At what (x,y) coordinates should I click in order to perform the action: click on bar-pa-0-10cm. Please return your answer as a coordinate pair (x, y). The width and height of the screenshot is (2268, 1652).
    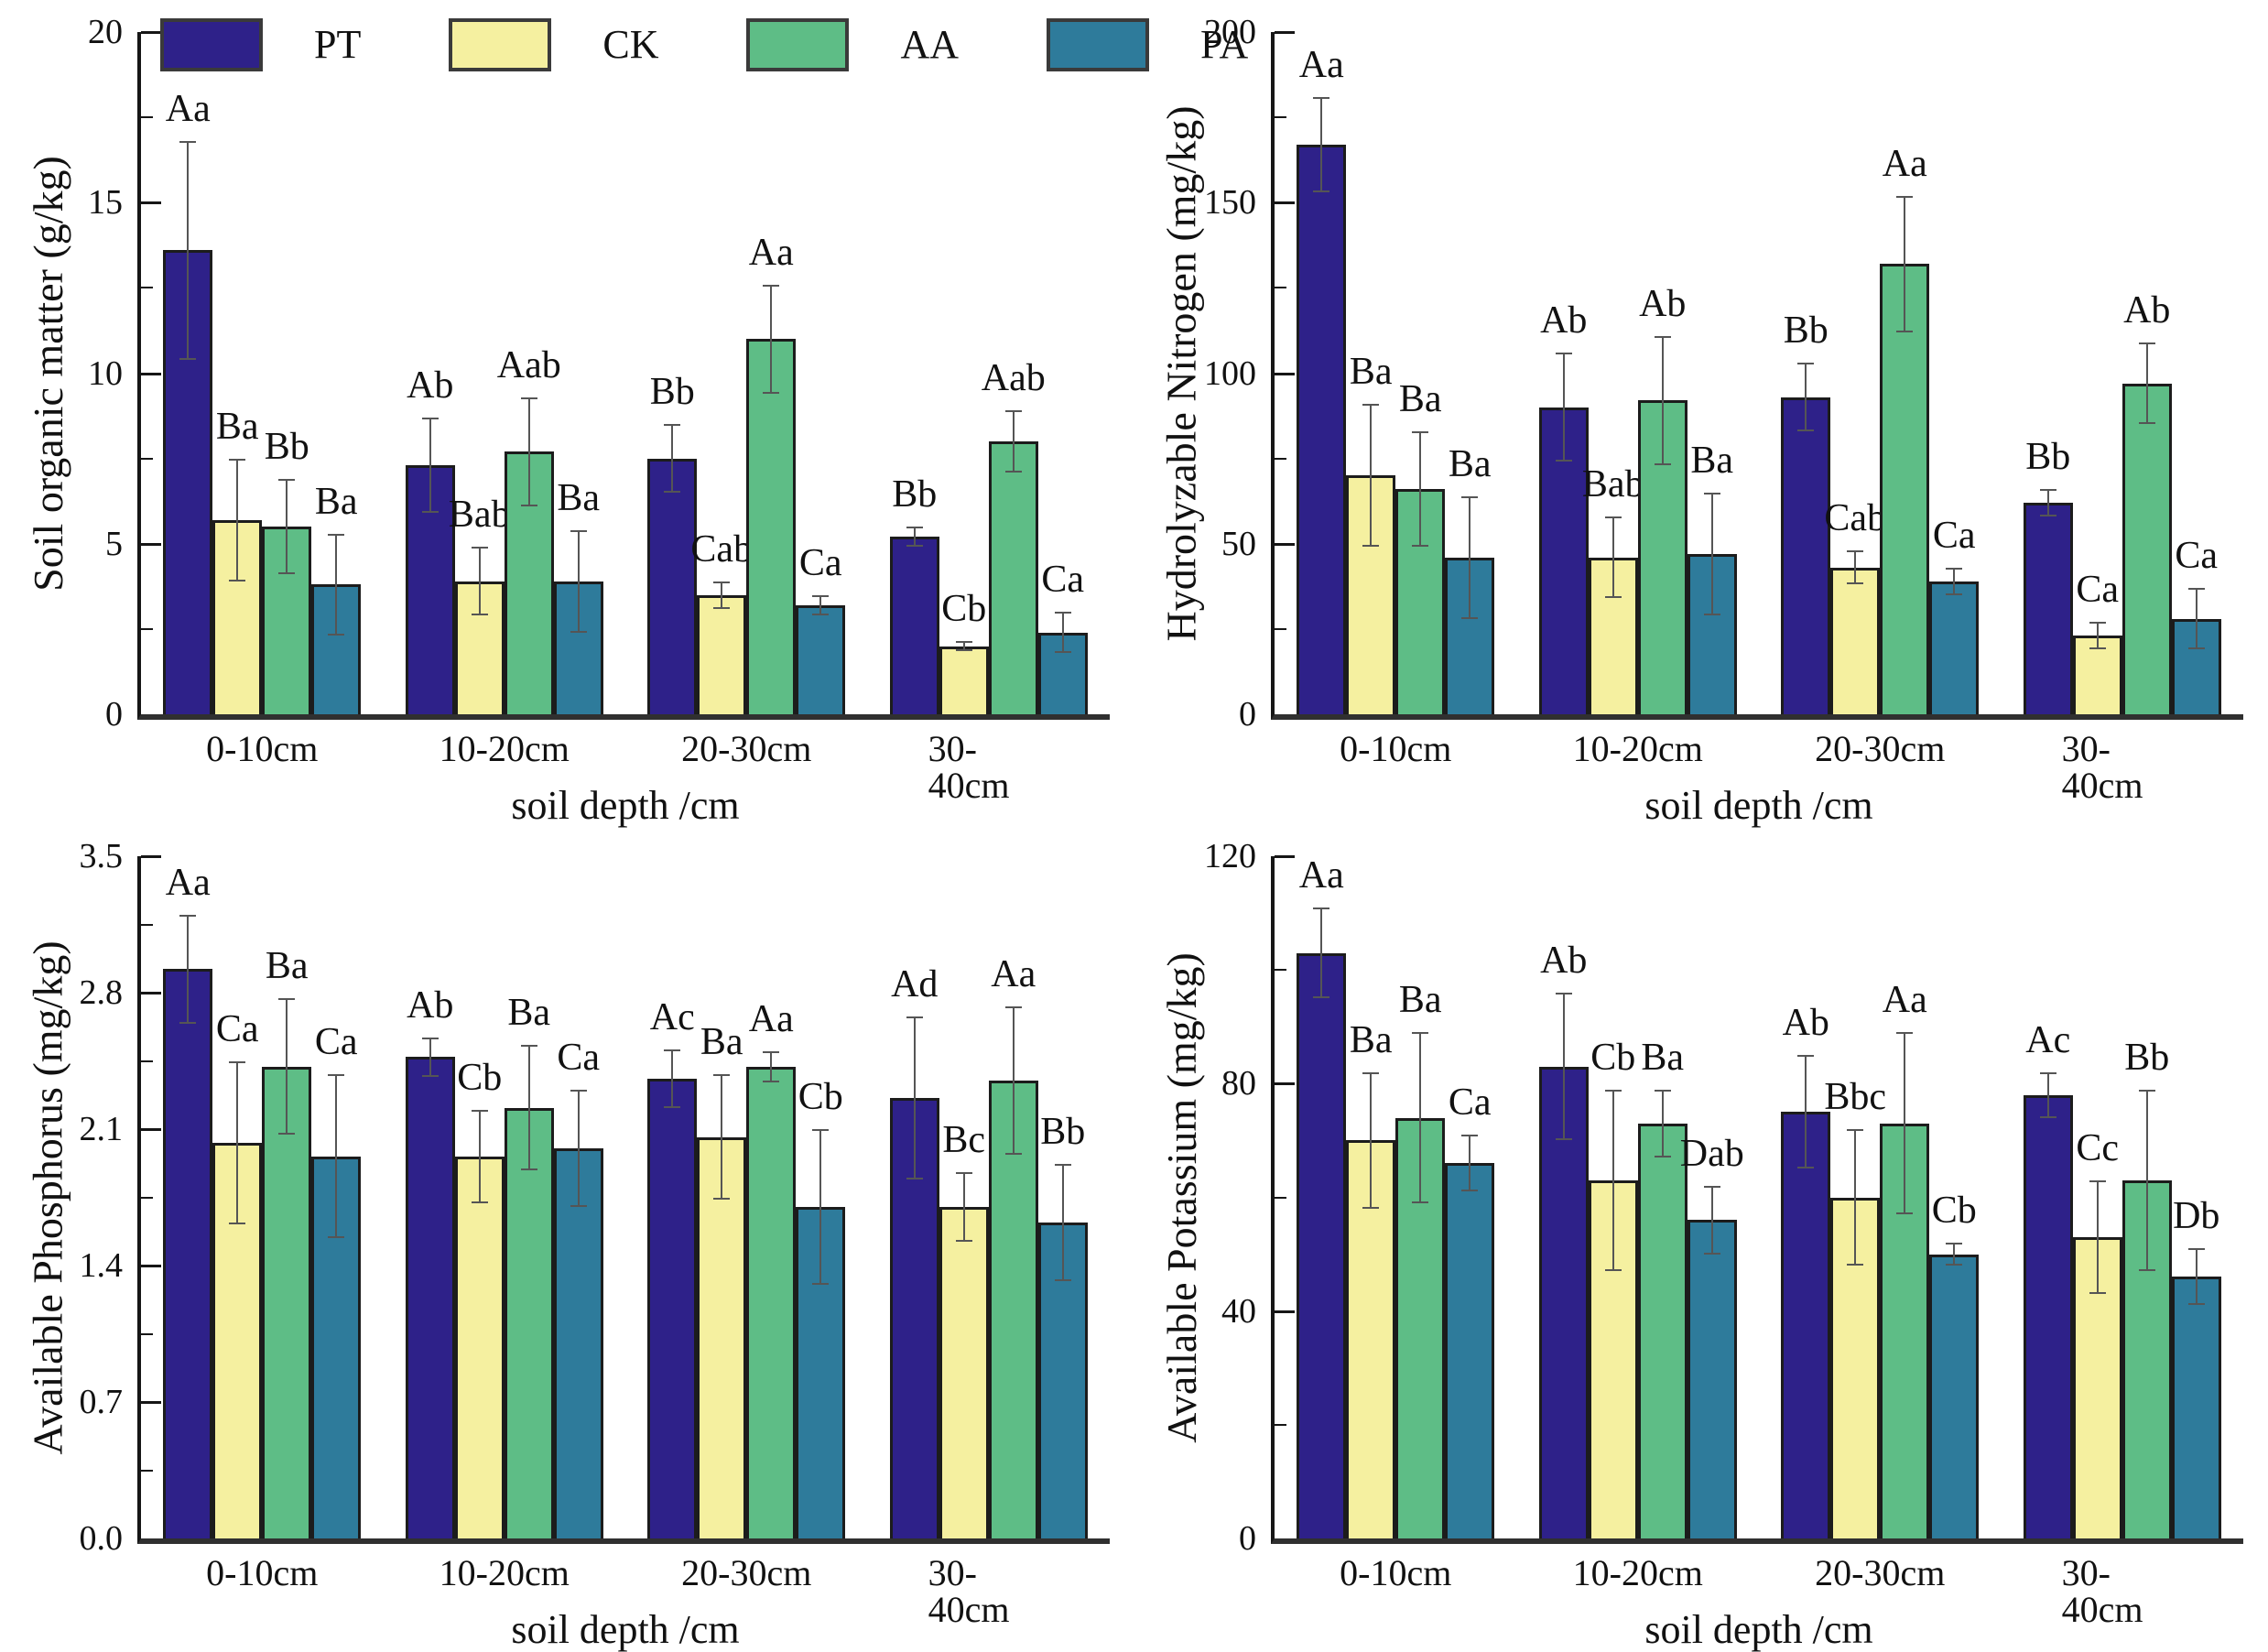
    Looking at the image, I should click on (1470, 1350).